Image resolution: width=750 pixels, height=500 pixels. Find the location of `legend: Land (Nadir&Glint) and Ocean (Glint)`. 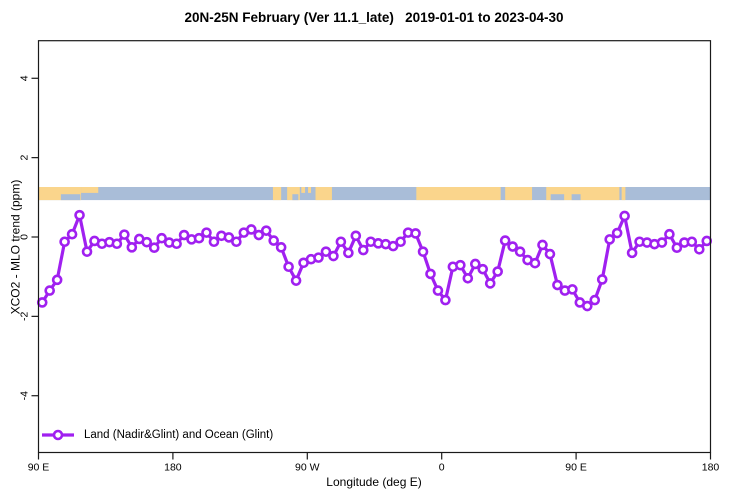

legend: Land (Nadir&Glint) and Ocean (Glint) is located at coordinates (157, 435).